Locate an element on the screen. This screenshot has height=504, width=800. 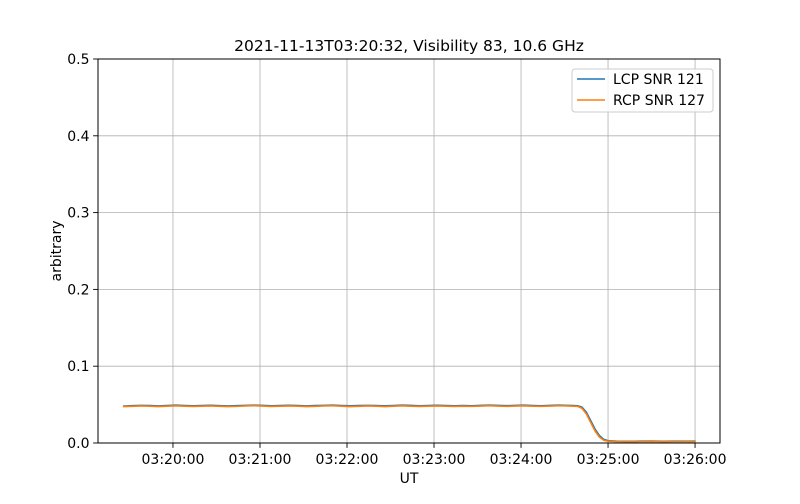
lcp-series-line is located at coordinates (409, 423).